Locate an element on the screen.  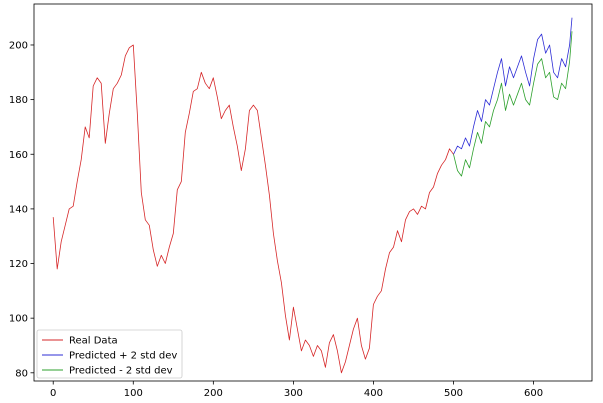
series-line-predicted-plus is located at coordinates (513, 86).